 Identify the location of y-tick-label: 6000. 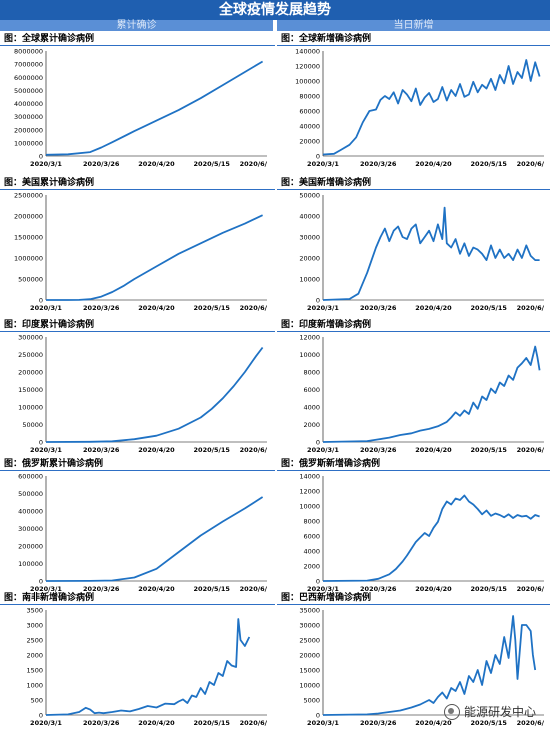
(311, 390).